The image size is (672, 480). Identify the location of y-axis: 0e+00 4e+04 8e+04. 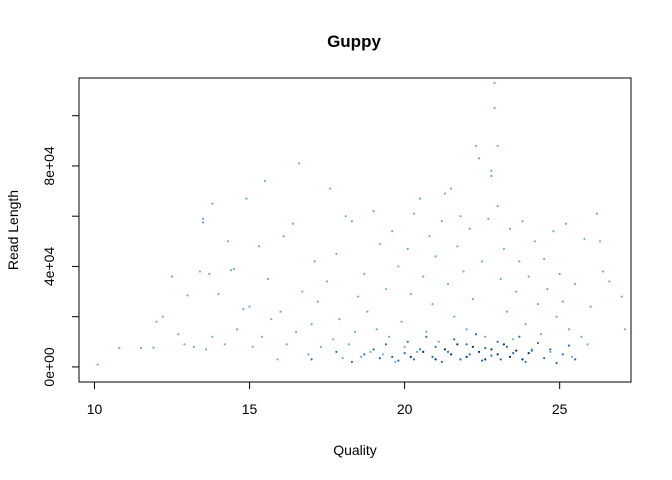
(60, 251).